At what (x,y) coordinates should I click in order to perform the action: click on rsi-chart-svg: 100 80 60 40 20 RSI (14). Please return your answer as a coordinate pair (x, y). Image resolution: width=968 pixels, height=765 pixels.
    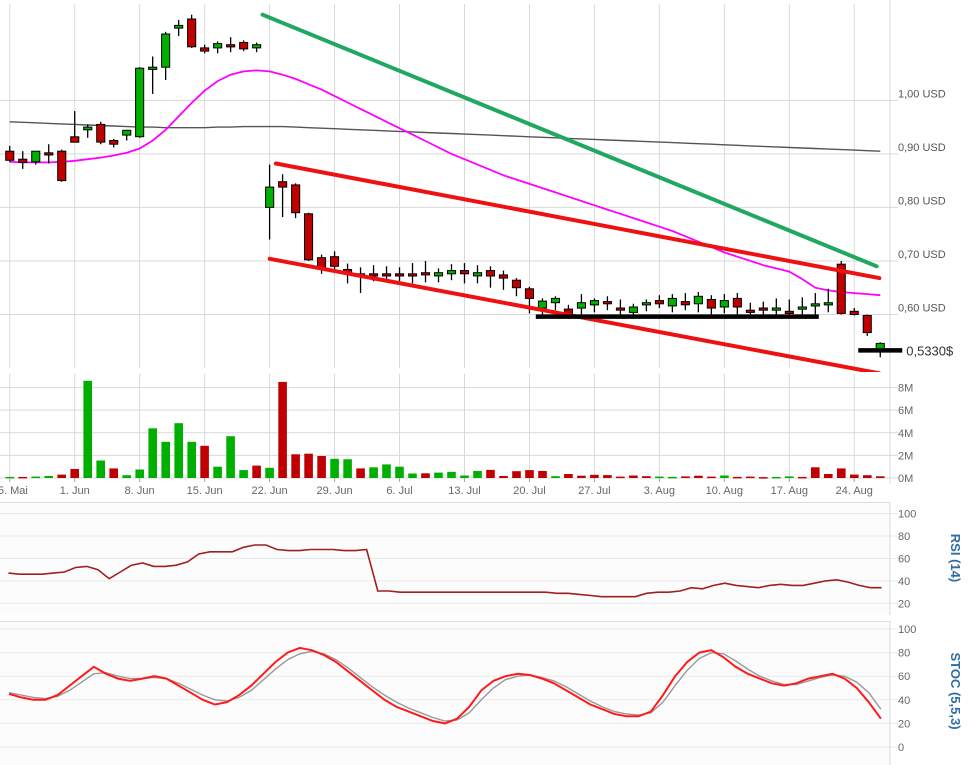
    Looking at the image, I should click on (484, 558).